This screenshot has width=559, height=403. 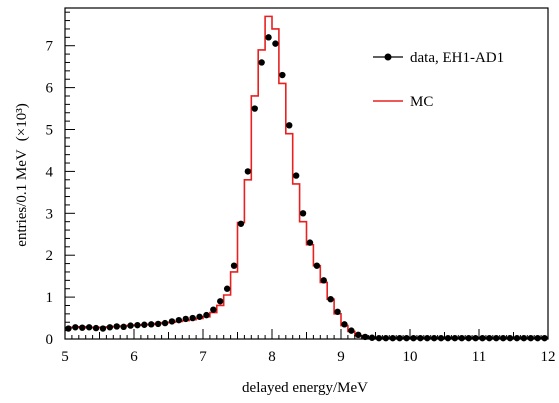 I want to click on y-tick-labels: 0 1 2 3 4 5 6 7, so click(x=50, y=193).